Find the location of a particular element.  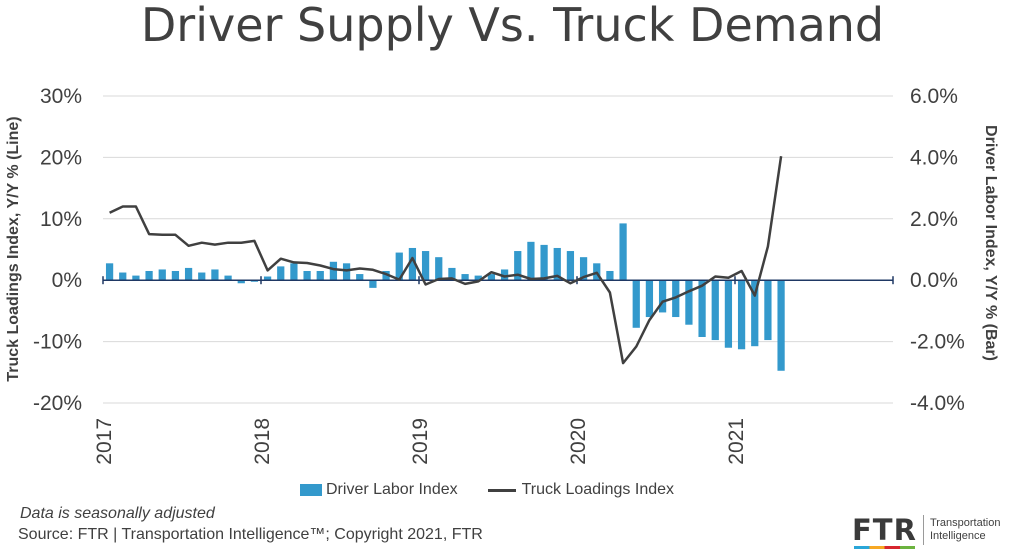

legend-label: Truck Loadings Index is located at coordinates (598, 489).